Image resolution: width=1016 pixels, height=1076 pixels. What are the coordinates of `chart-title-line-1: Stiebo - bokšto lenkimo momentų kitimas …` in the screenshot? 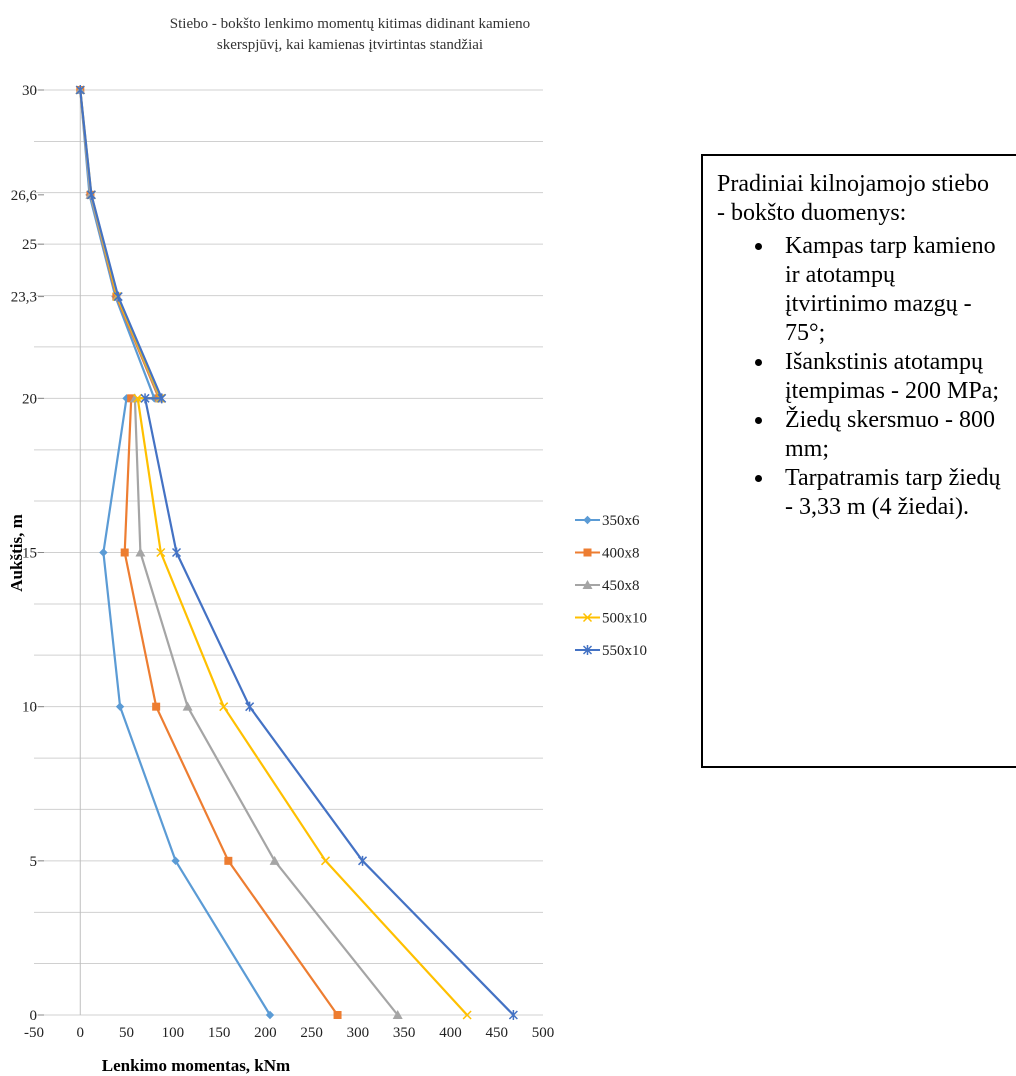 It's located at (350, 24).